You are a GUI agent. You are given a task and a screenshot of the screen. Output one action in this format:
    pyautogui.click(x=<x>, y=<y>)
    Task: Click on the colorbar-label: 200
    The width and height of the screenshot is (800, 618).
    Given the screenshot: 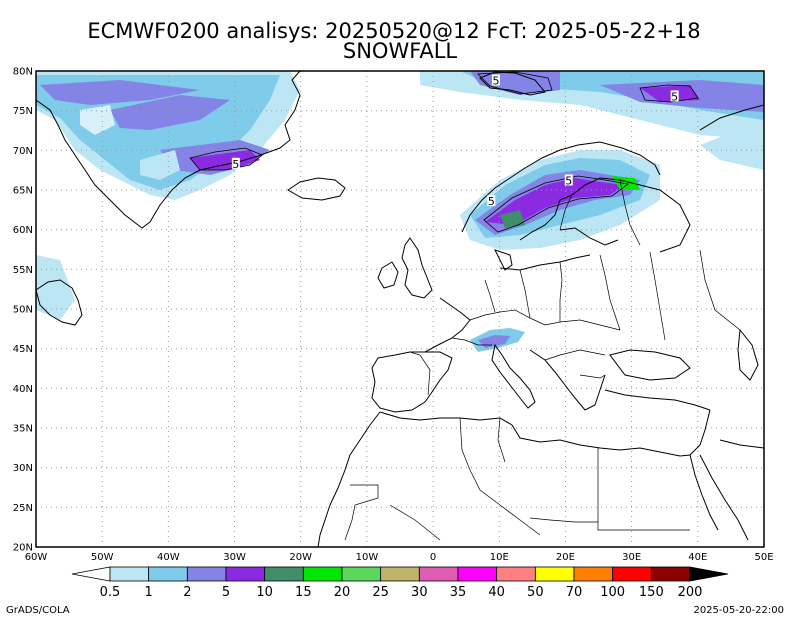 What is the action you would take?
    pyautogui.click(x=690, y=592)
    